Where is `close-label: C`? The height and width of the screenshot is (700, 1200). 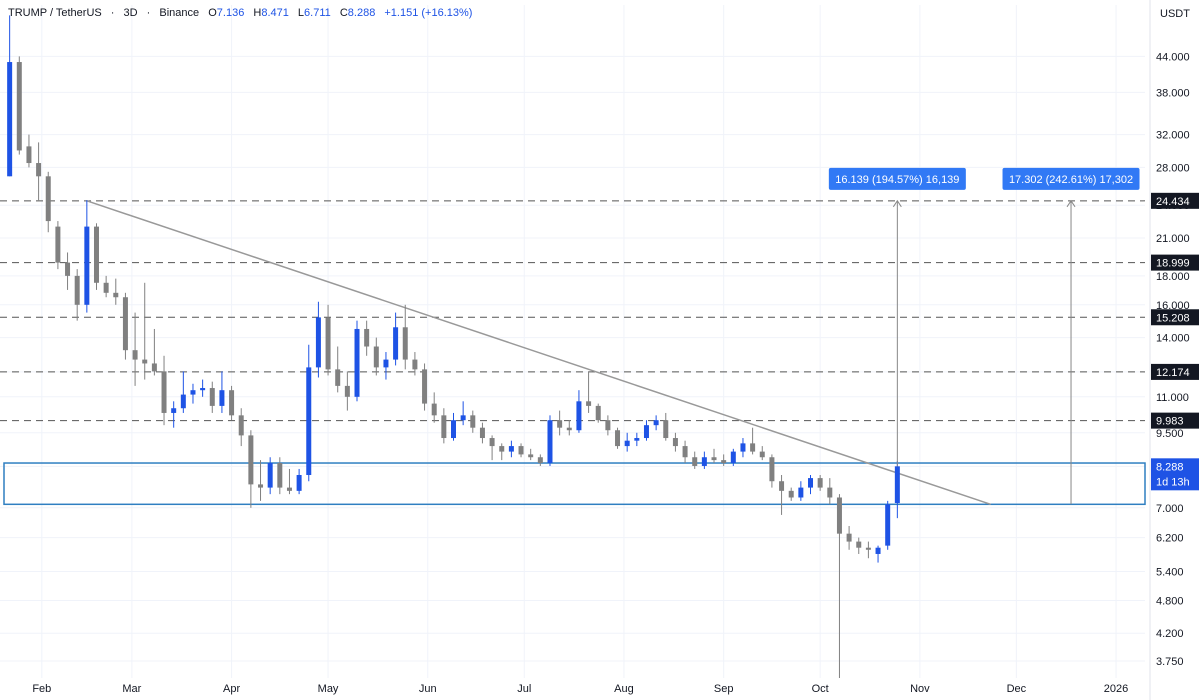
close-label: C is located at coordinates (343, 13).